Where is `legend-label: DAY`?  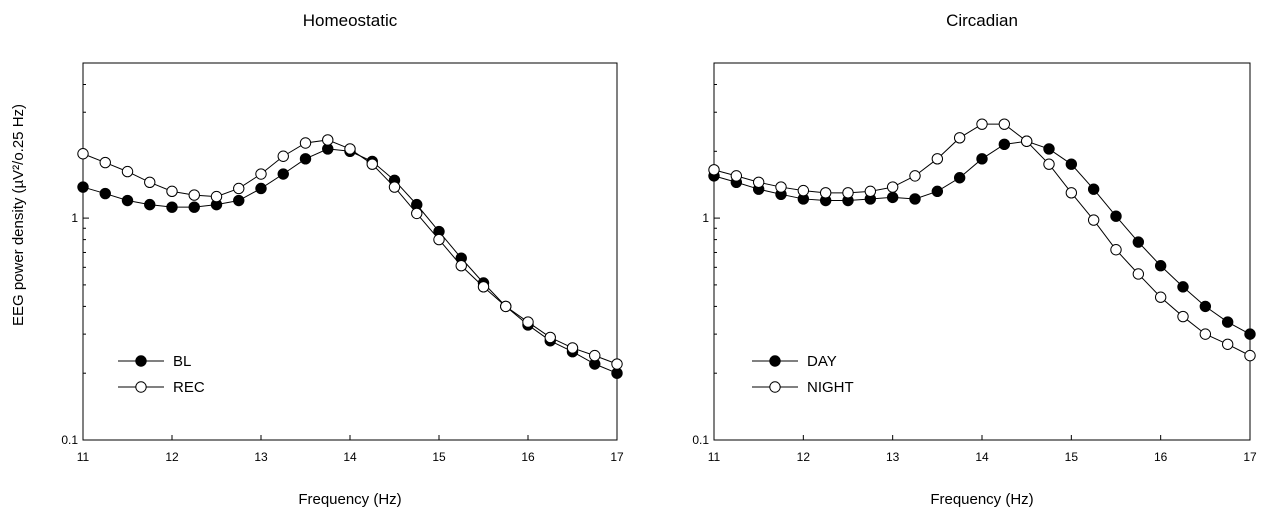
legend-label: DAY is located at coordinates (822, 361).